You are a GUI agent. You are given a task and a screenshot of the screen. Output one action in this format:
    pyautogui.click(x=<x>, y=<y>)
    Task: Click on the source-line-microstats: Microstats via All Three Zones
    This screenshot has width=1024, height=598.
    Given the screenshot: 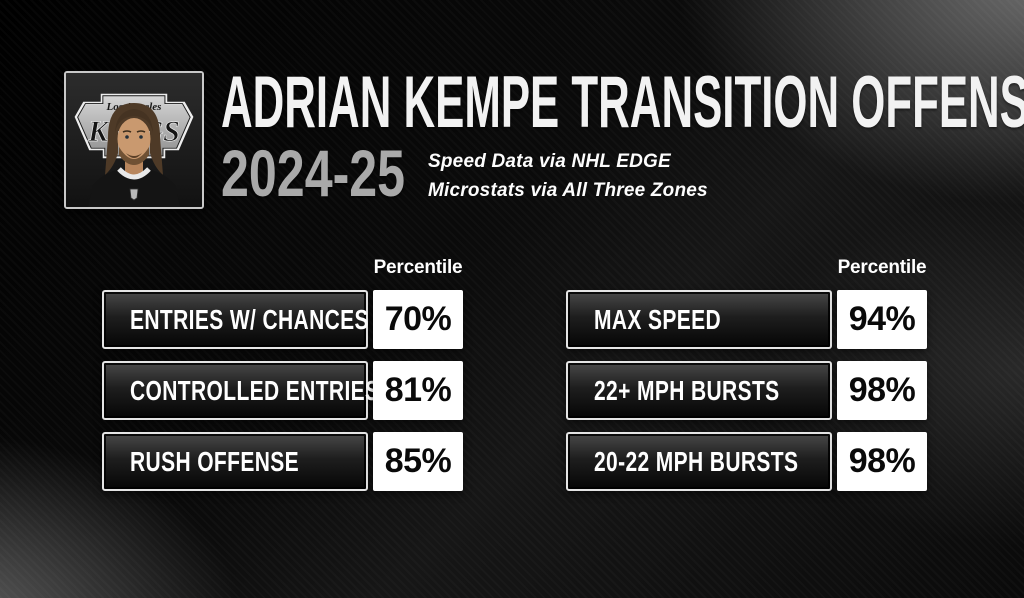 What is the action you would take?
    pyautogui.click(x=568, y=190)
    